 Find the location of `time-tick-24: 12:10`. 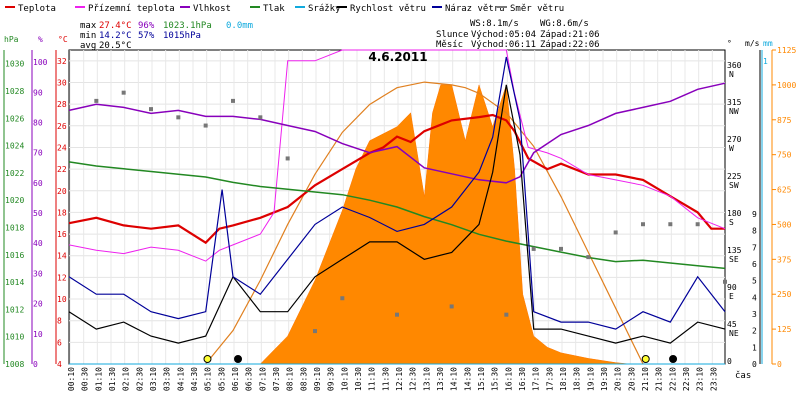

time-tick-24: 12:10 is located at coordinates (399, 379).